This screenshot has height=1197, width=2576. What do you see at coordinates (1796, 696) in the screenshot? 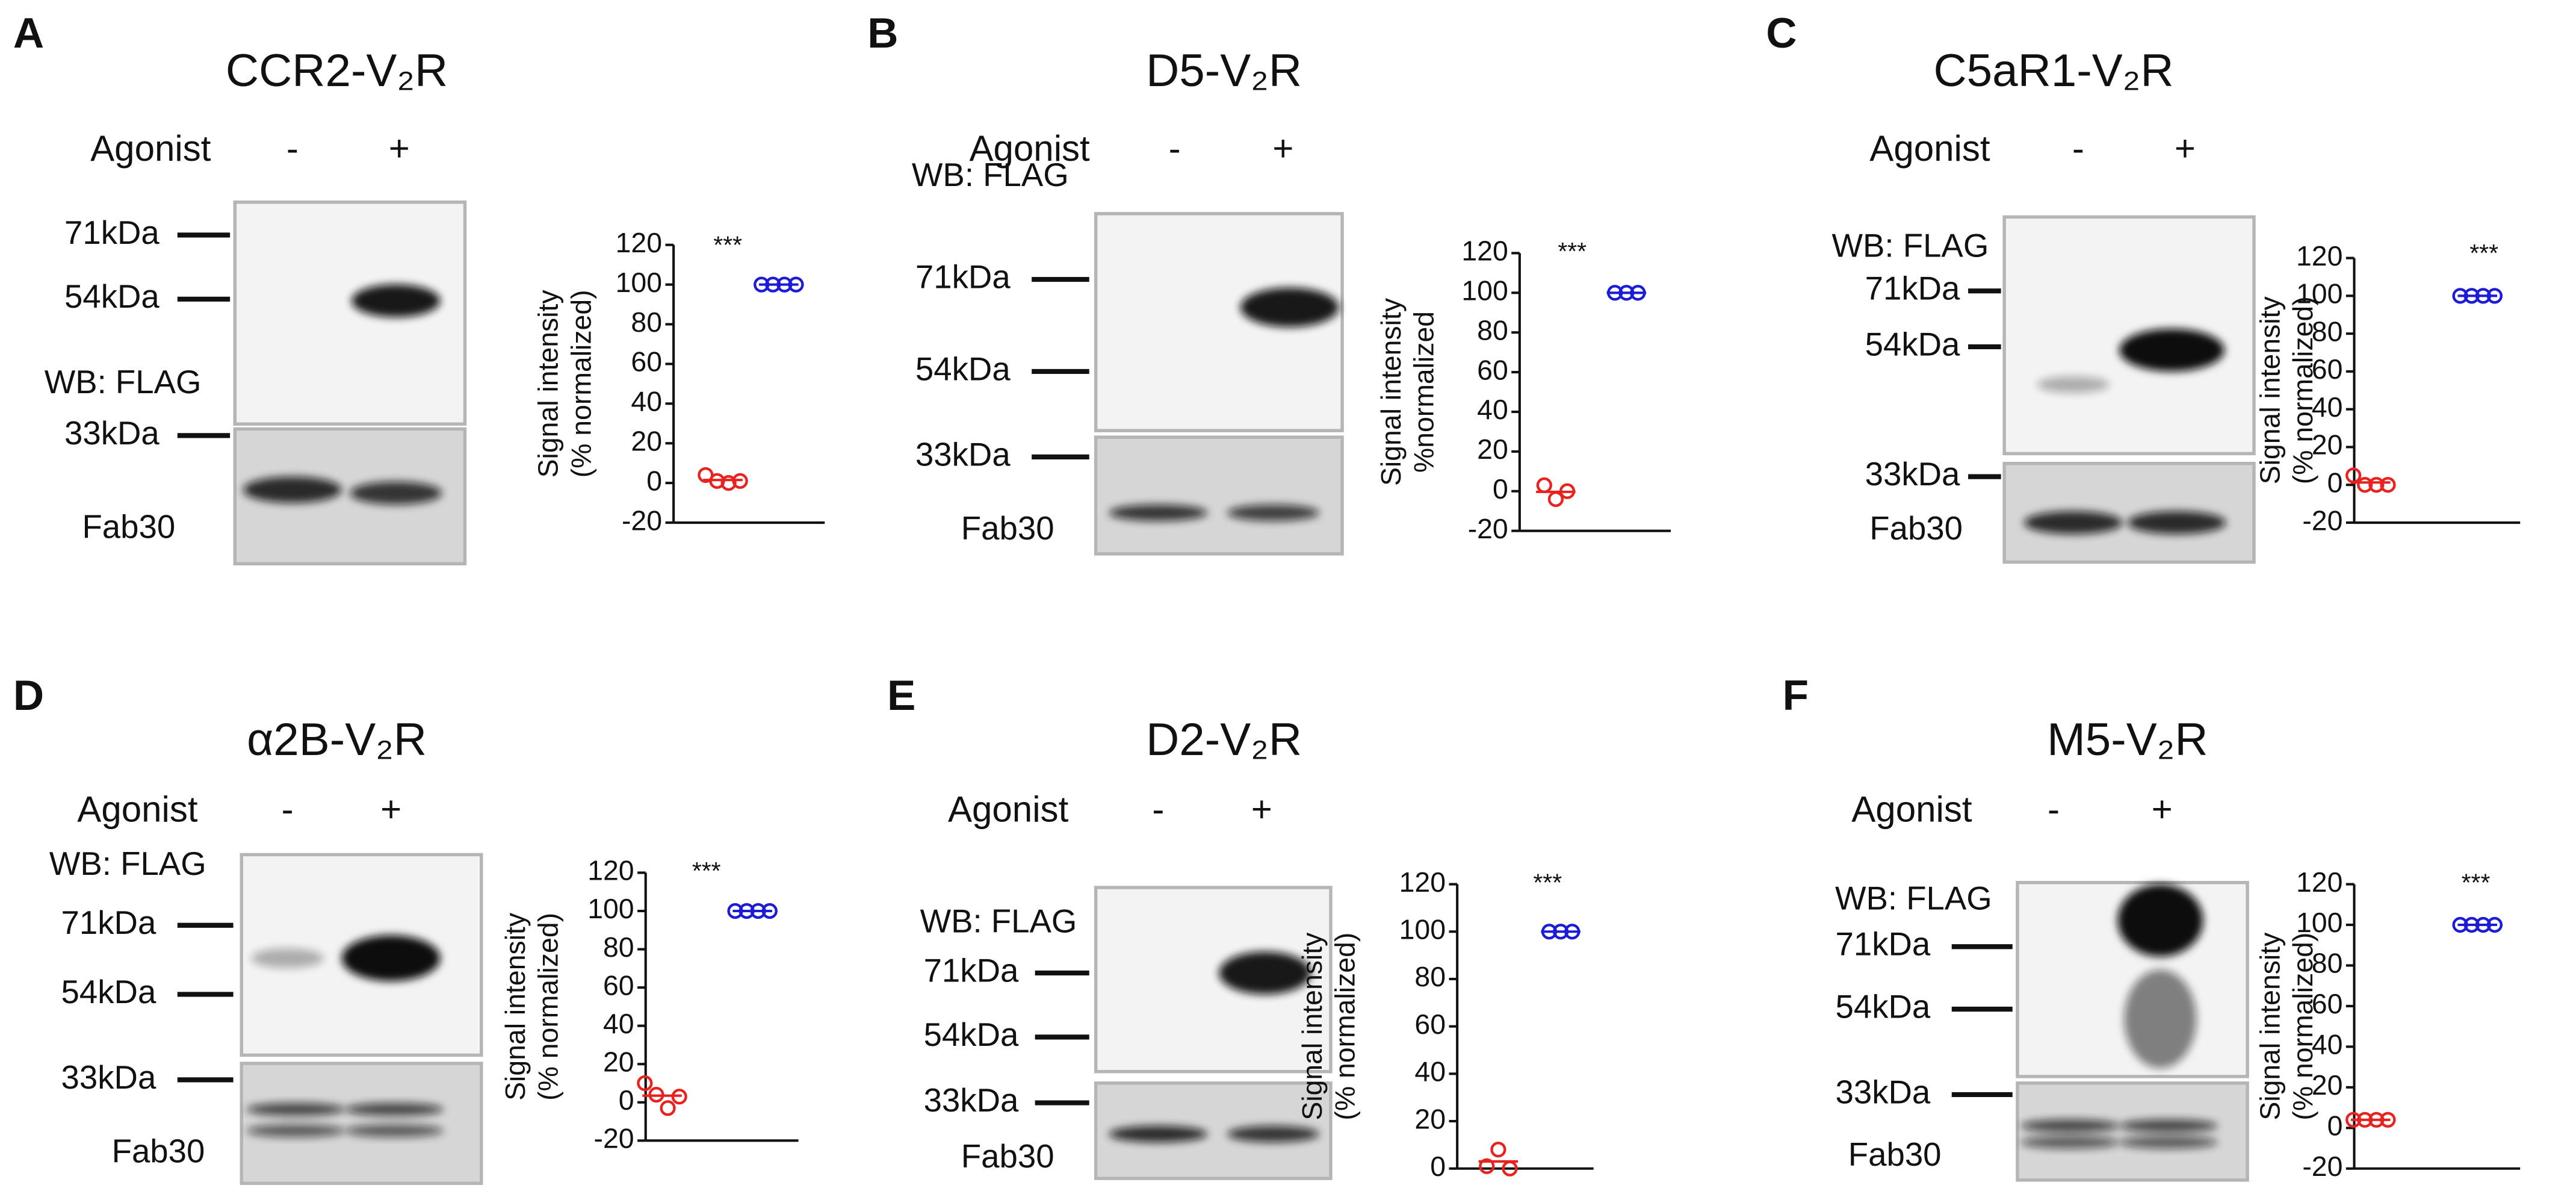
I see `panel-letter: F` at bounding box center [1796, 696].